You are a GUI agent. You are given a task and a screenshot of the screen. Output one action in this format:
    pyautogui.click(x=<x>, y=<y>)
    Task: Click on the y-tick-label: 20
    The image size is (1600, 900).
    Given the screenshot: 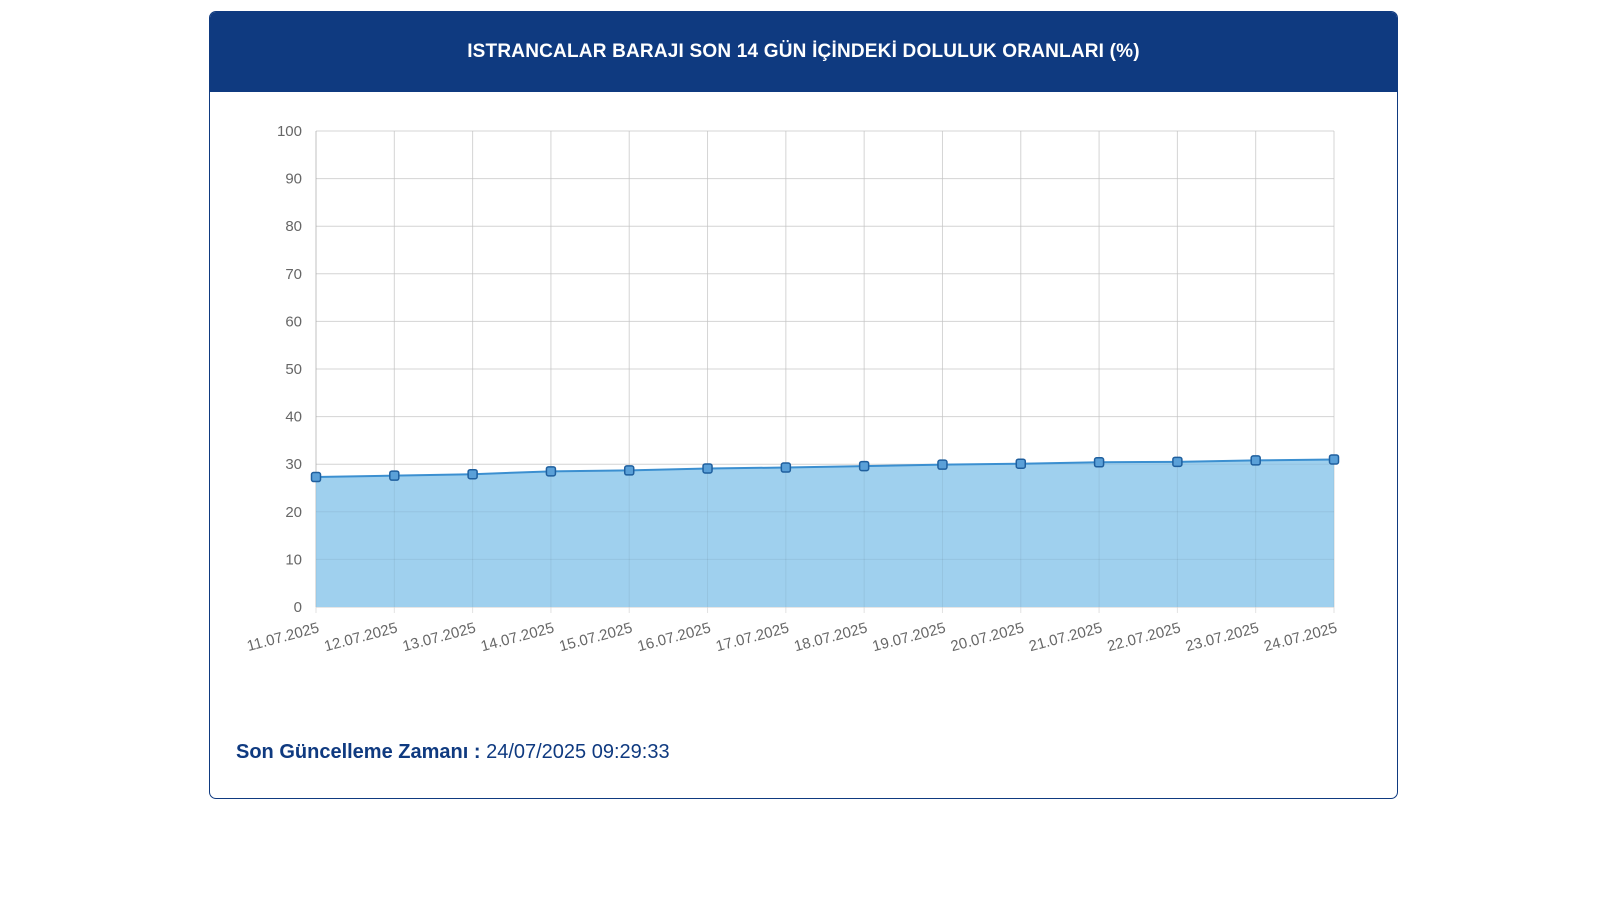 What is the action you would take?
    pyautogui.click(x=293, y=512)
    